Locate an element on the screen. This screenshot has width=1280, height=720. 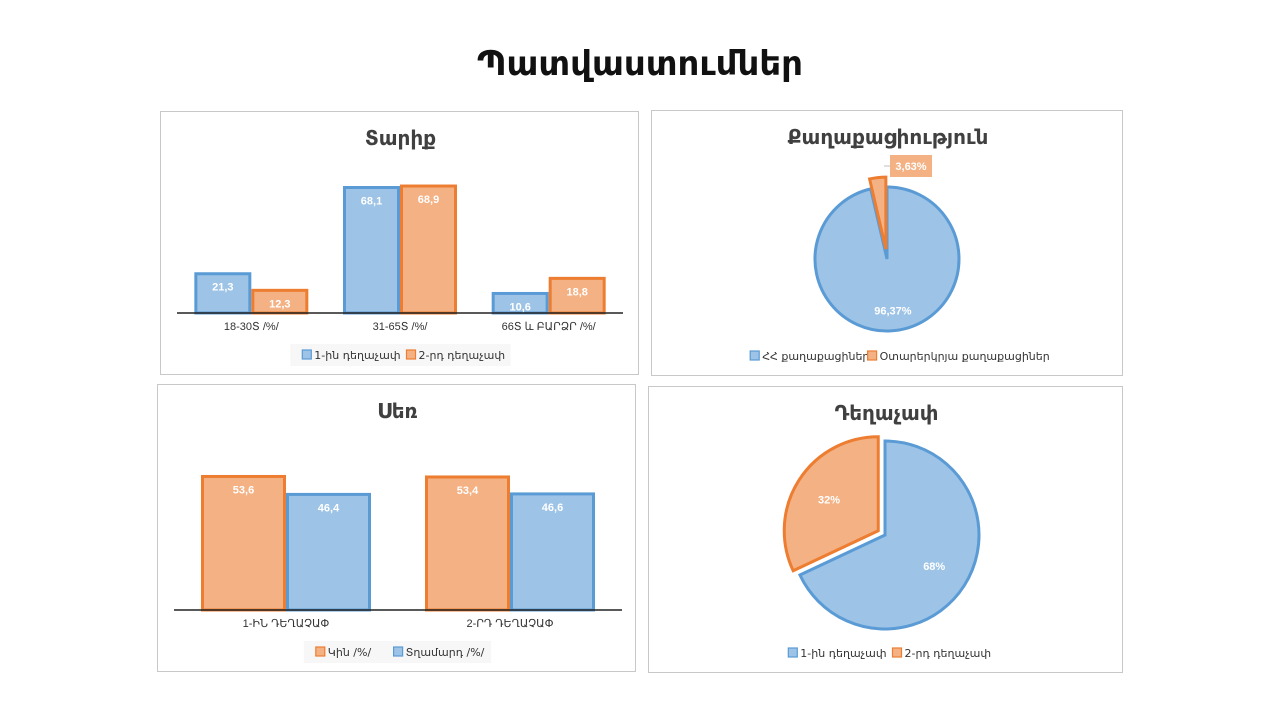
data-label: 3,63% is located at coordinates (910, 167).